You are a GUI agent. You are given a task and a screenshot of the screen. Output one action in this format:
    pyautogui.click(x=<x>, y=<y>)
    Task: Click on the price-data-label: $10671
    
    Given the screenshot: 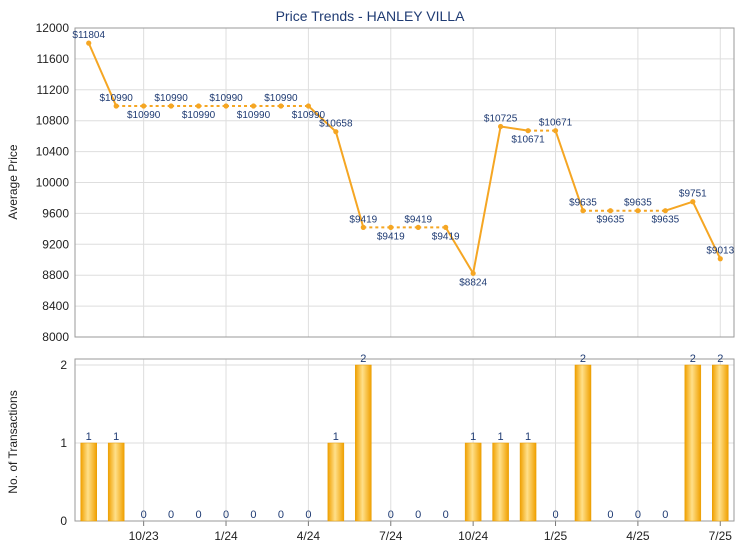 What is the action you would take?
    pyautogui.click(x=556, y=123)
    